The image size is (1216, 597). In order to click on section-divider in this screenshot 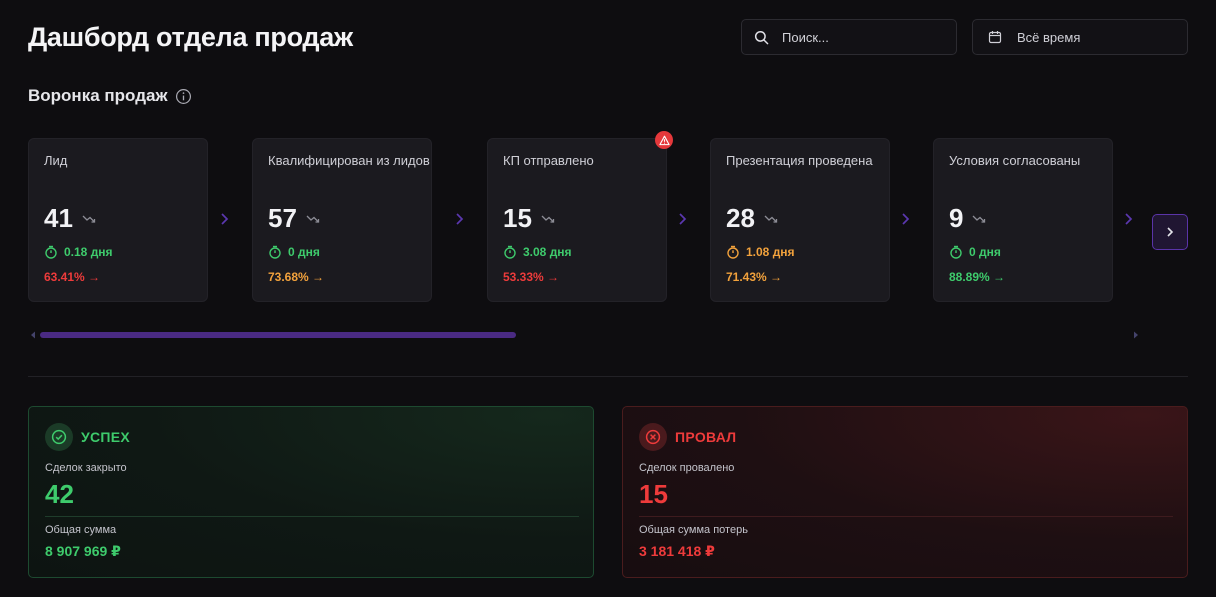, I will do `click(608, 376)`.